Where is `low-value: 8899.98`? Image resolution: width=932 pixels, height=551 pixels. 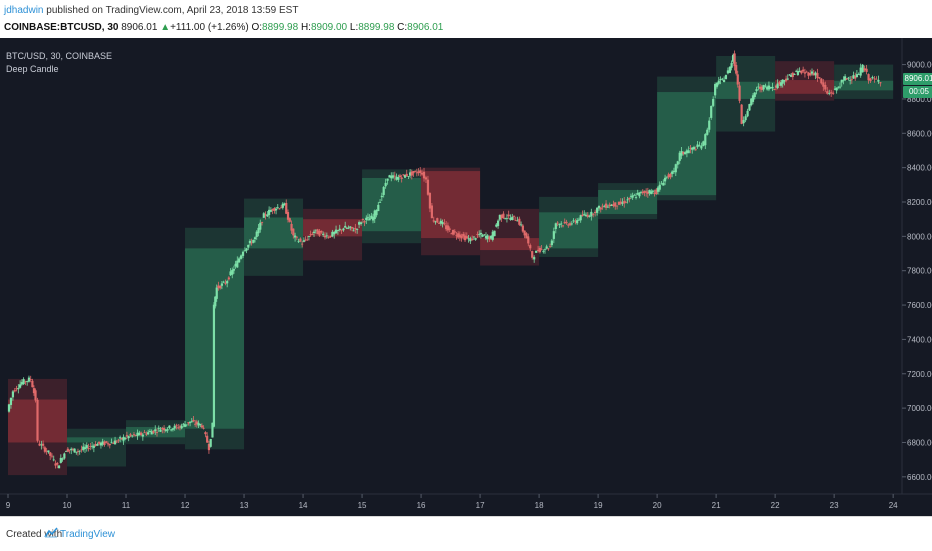
low-value: 8899.98 is located at coordinates (376, 27).